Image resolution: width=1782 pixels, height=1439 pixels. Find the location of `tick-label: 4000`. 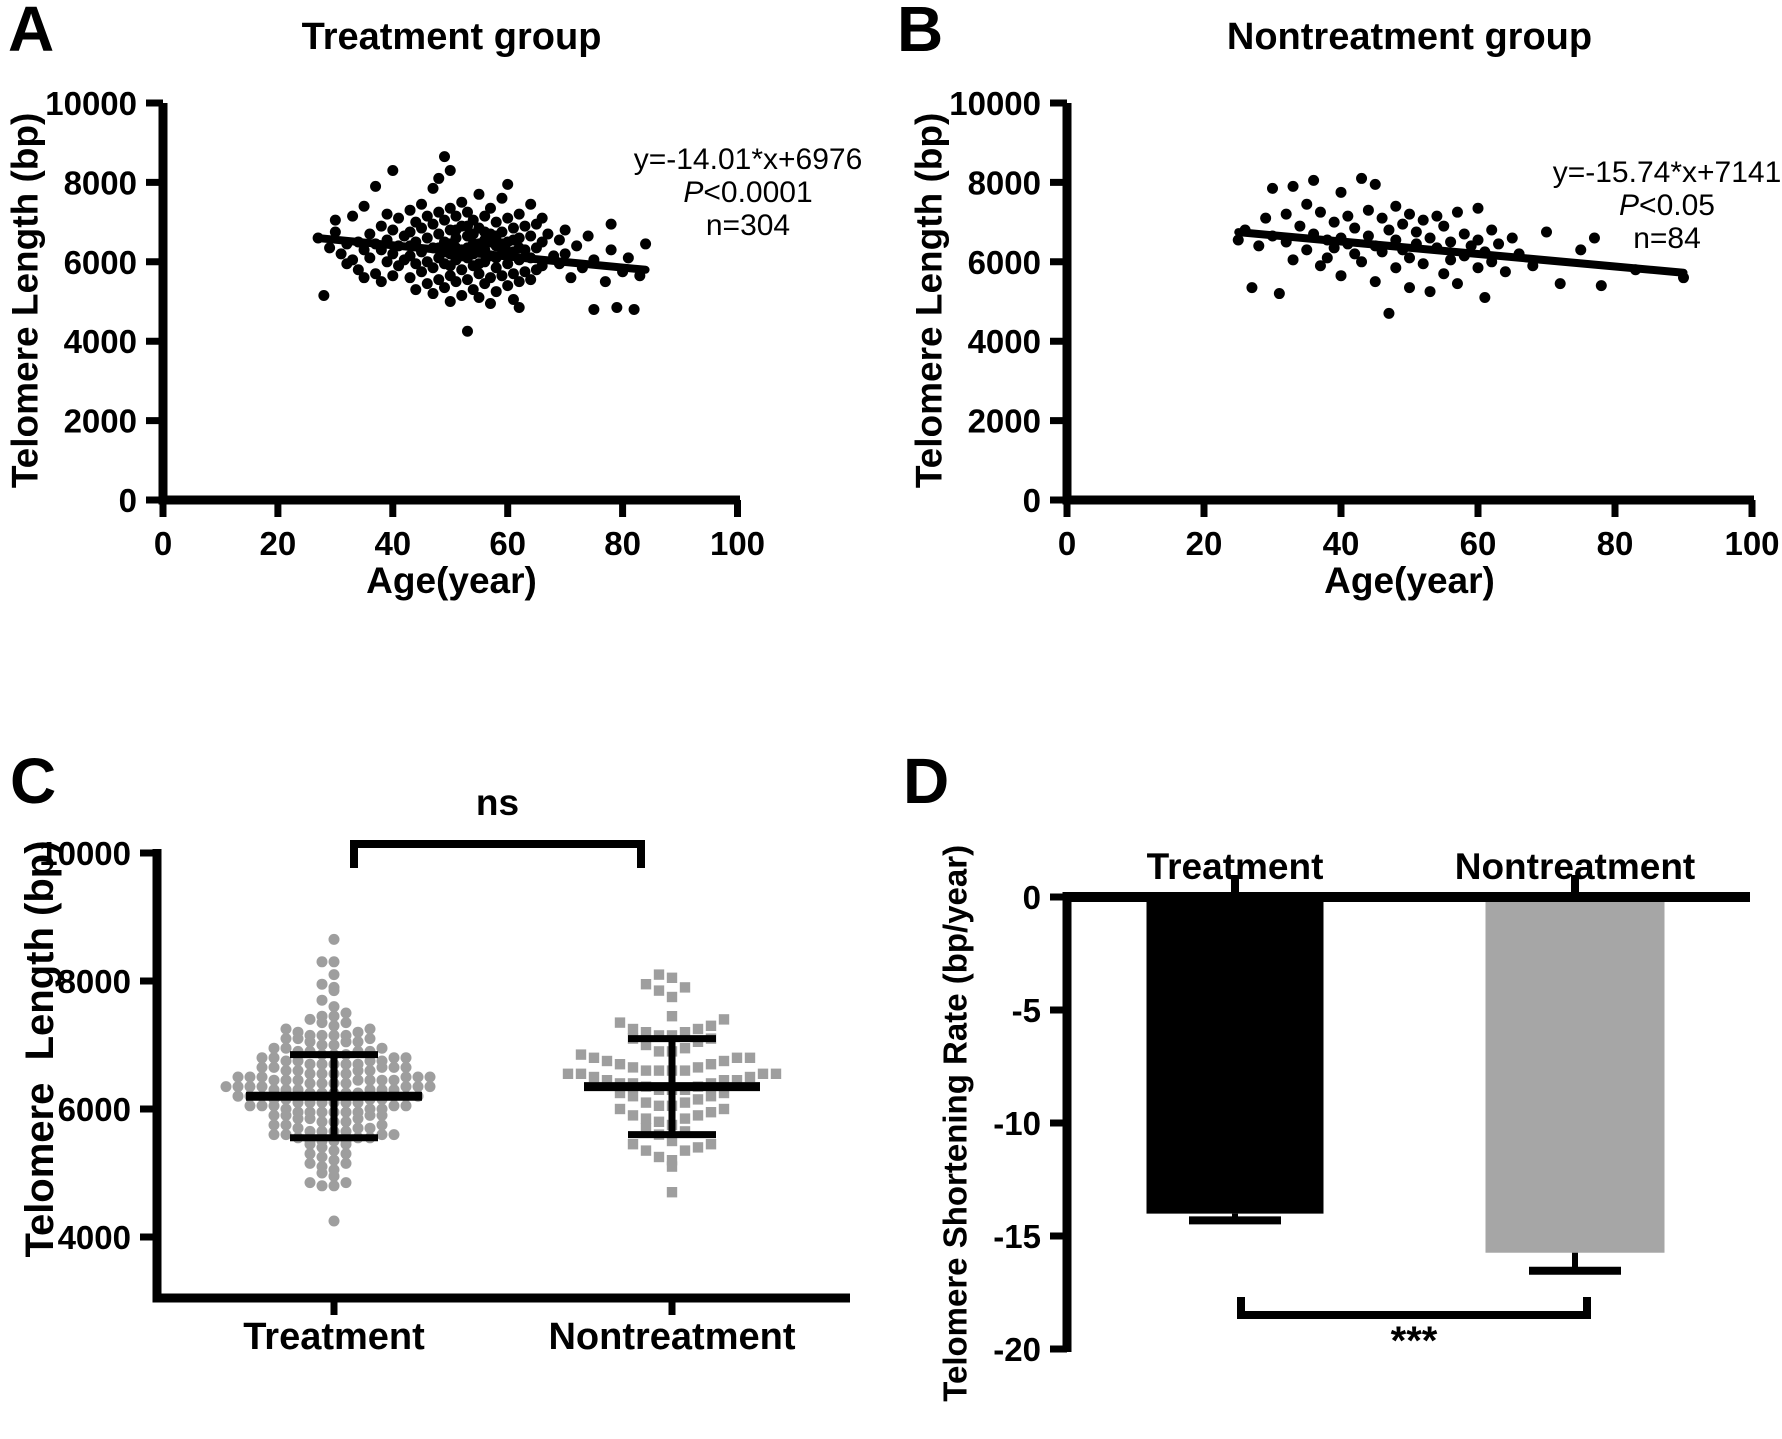

tick-label: 4000 is located at coordinates (1004, 341).